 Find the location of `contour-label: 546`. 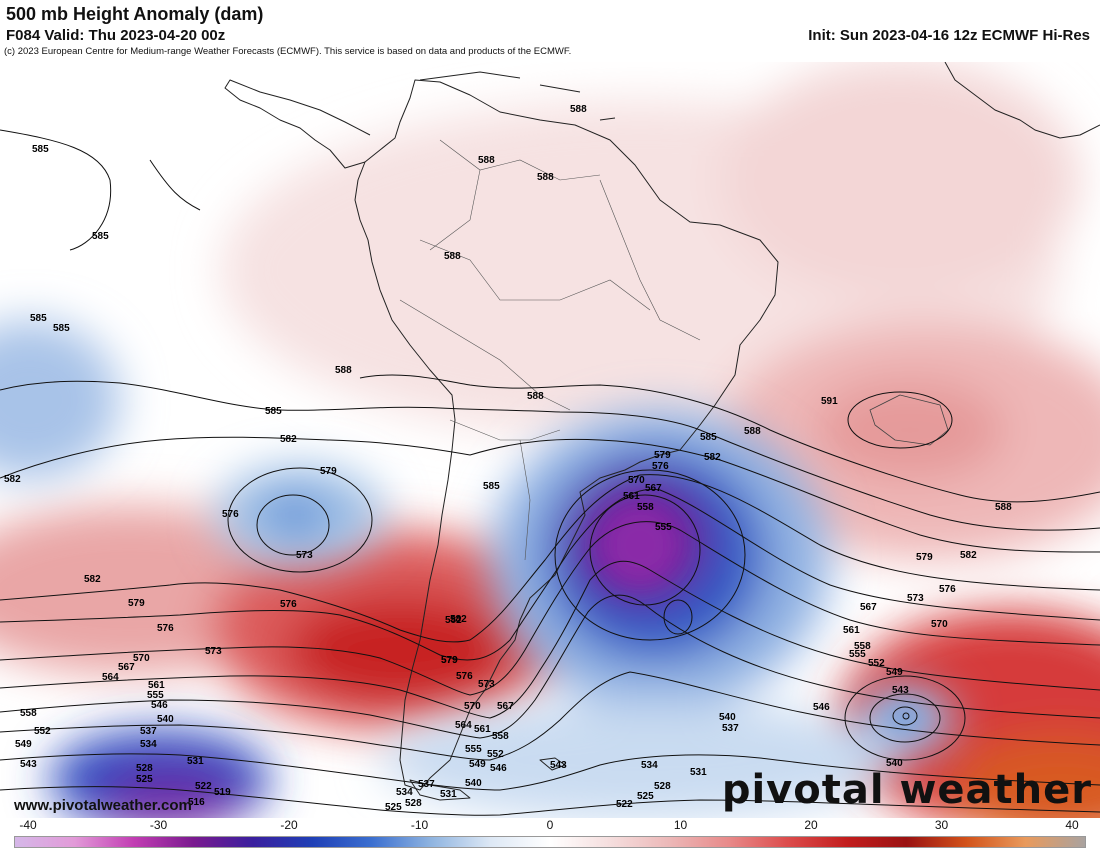

contour-label: 546 is located at coordinates (498, 768).